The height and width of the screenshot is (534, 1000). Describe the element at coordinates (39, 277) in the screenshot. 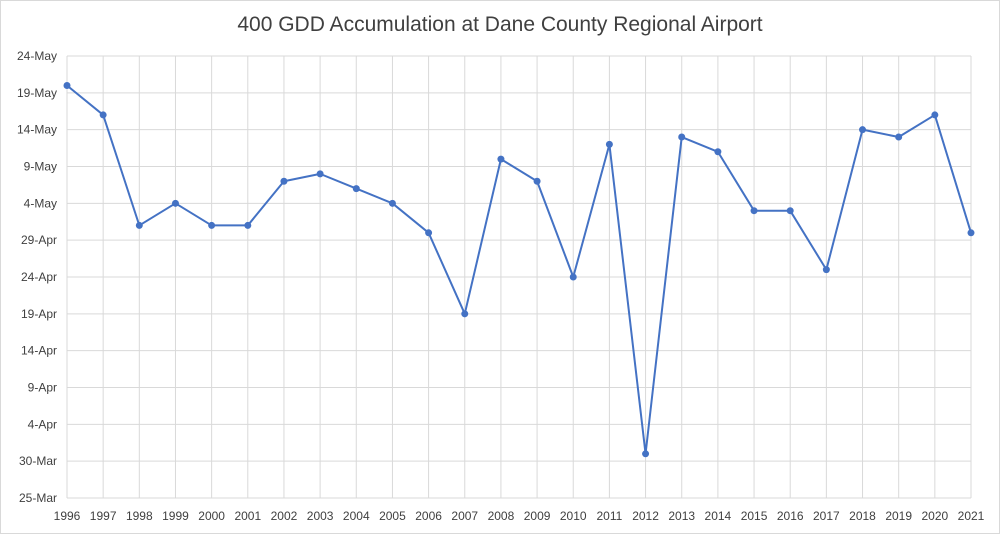

I see `y-tick-label: 24-Apr` at that location.